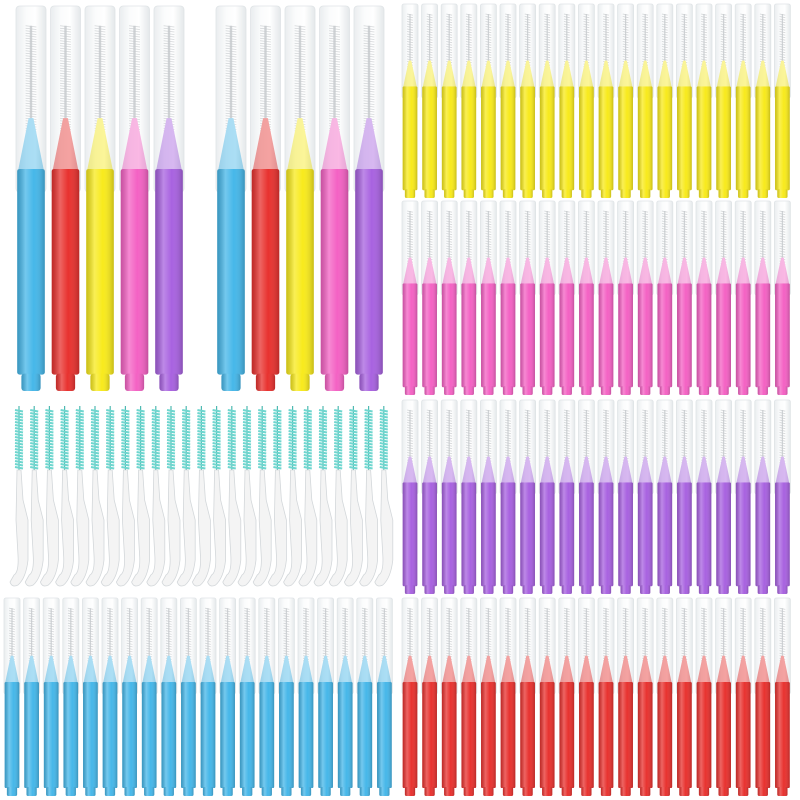 This screenshot has width=800, height=800. I want to click on red-row, so click(596, 696).